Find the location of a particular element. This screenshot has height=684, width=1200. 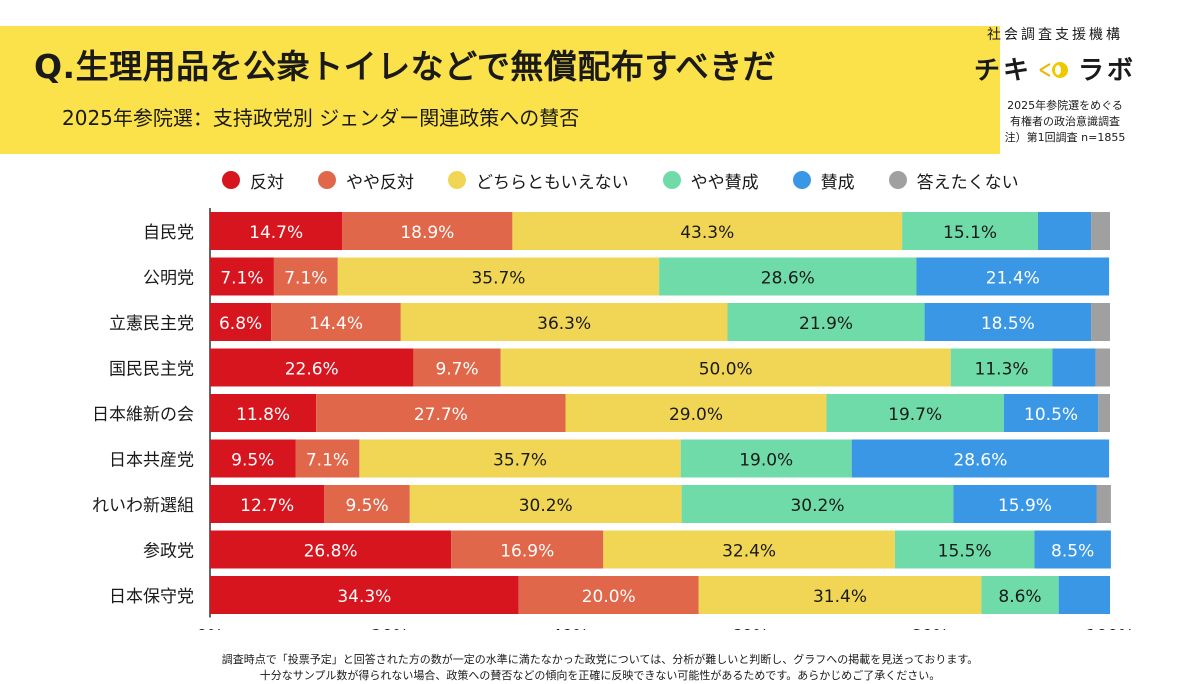

category-label: 立憲民主党 is located at coordinates (151, 323).